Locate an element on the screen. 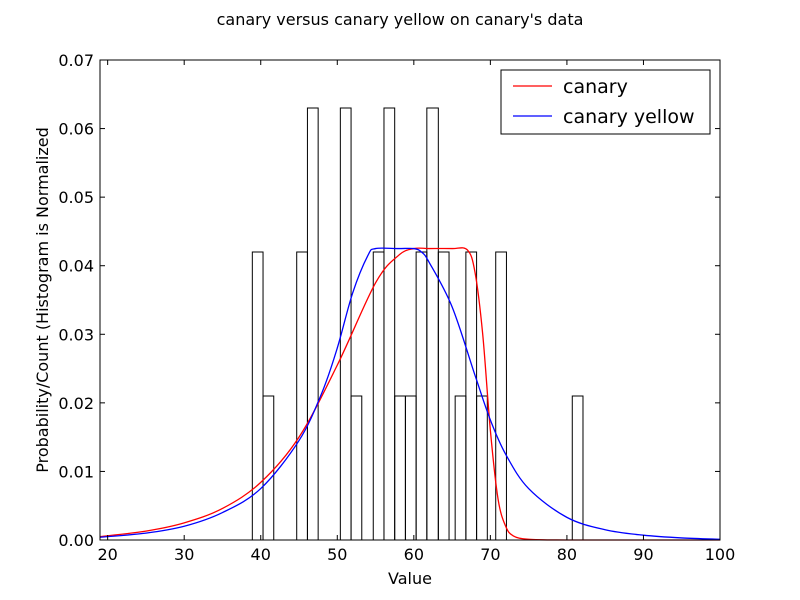 The width and height of the screenshot is (800, 600). legend-label-canary: canary is located at coordinates (595, 87).